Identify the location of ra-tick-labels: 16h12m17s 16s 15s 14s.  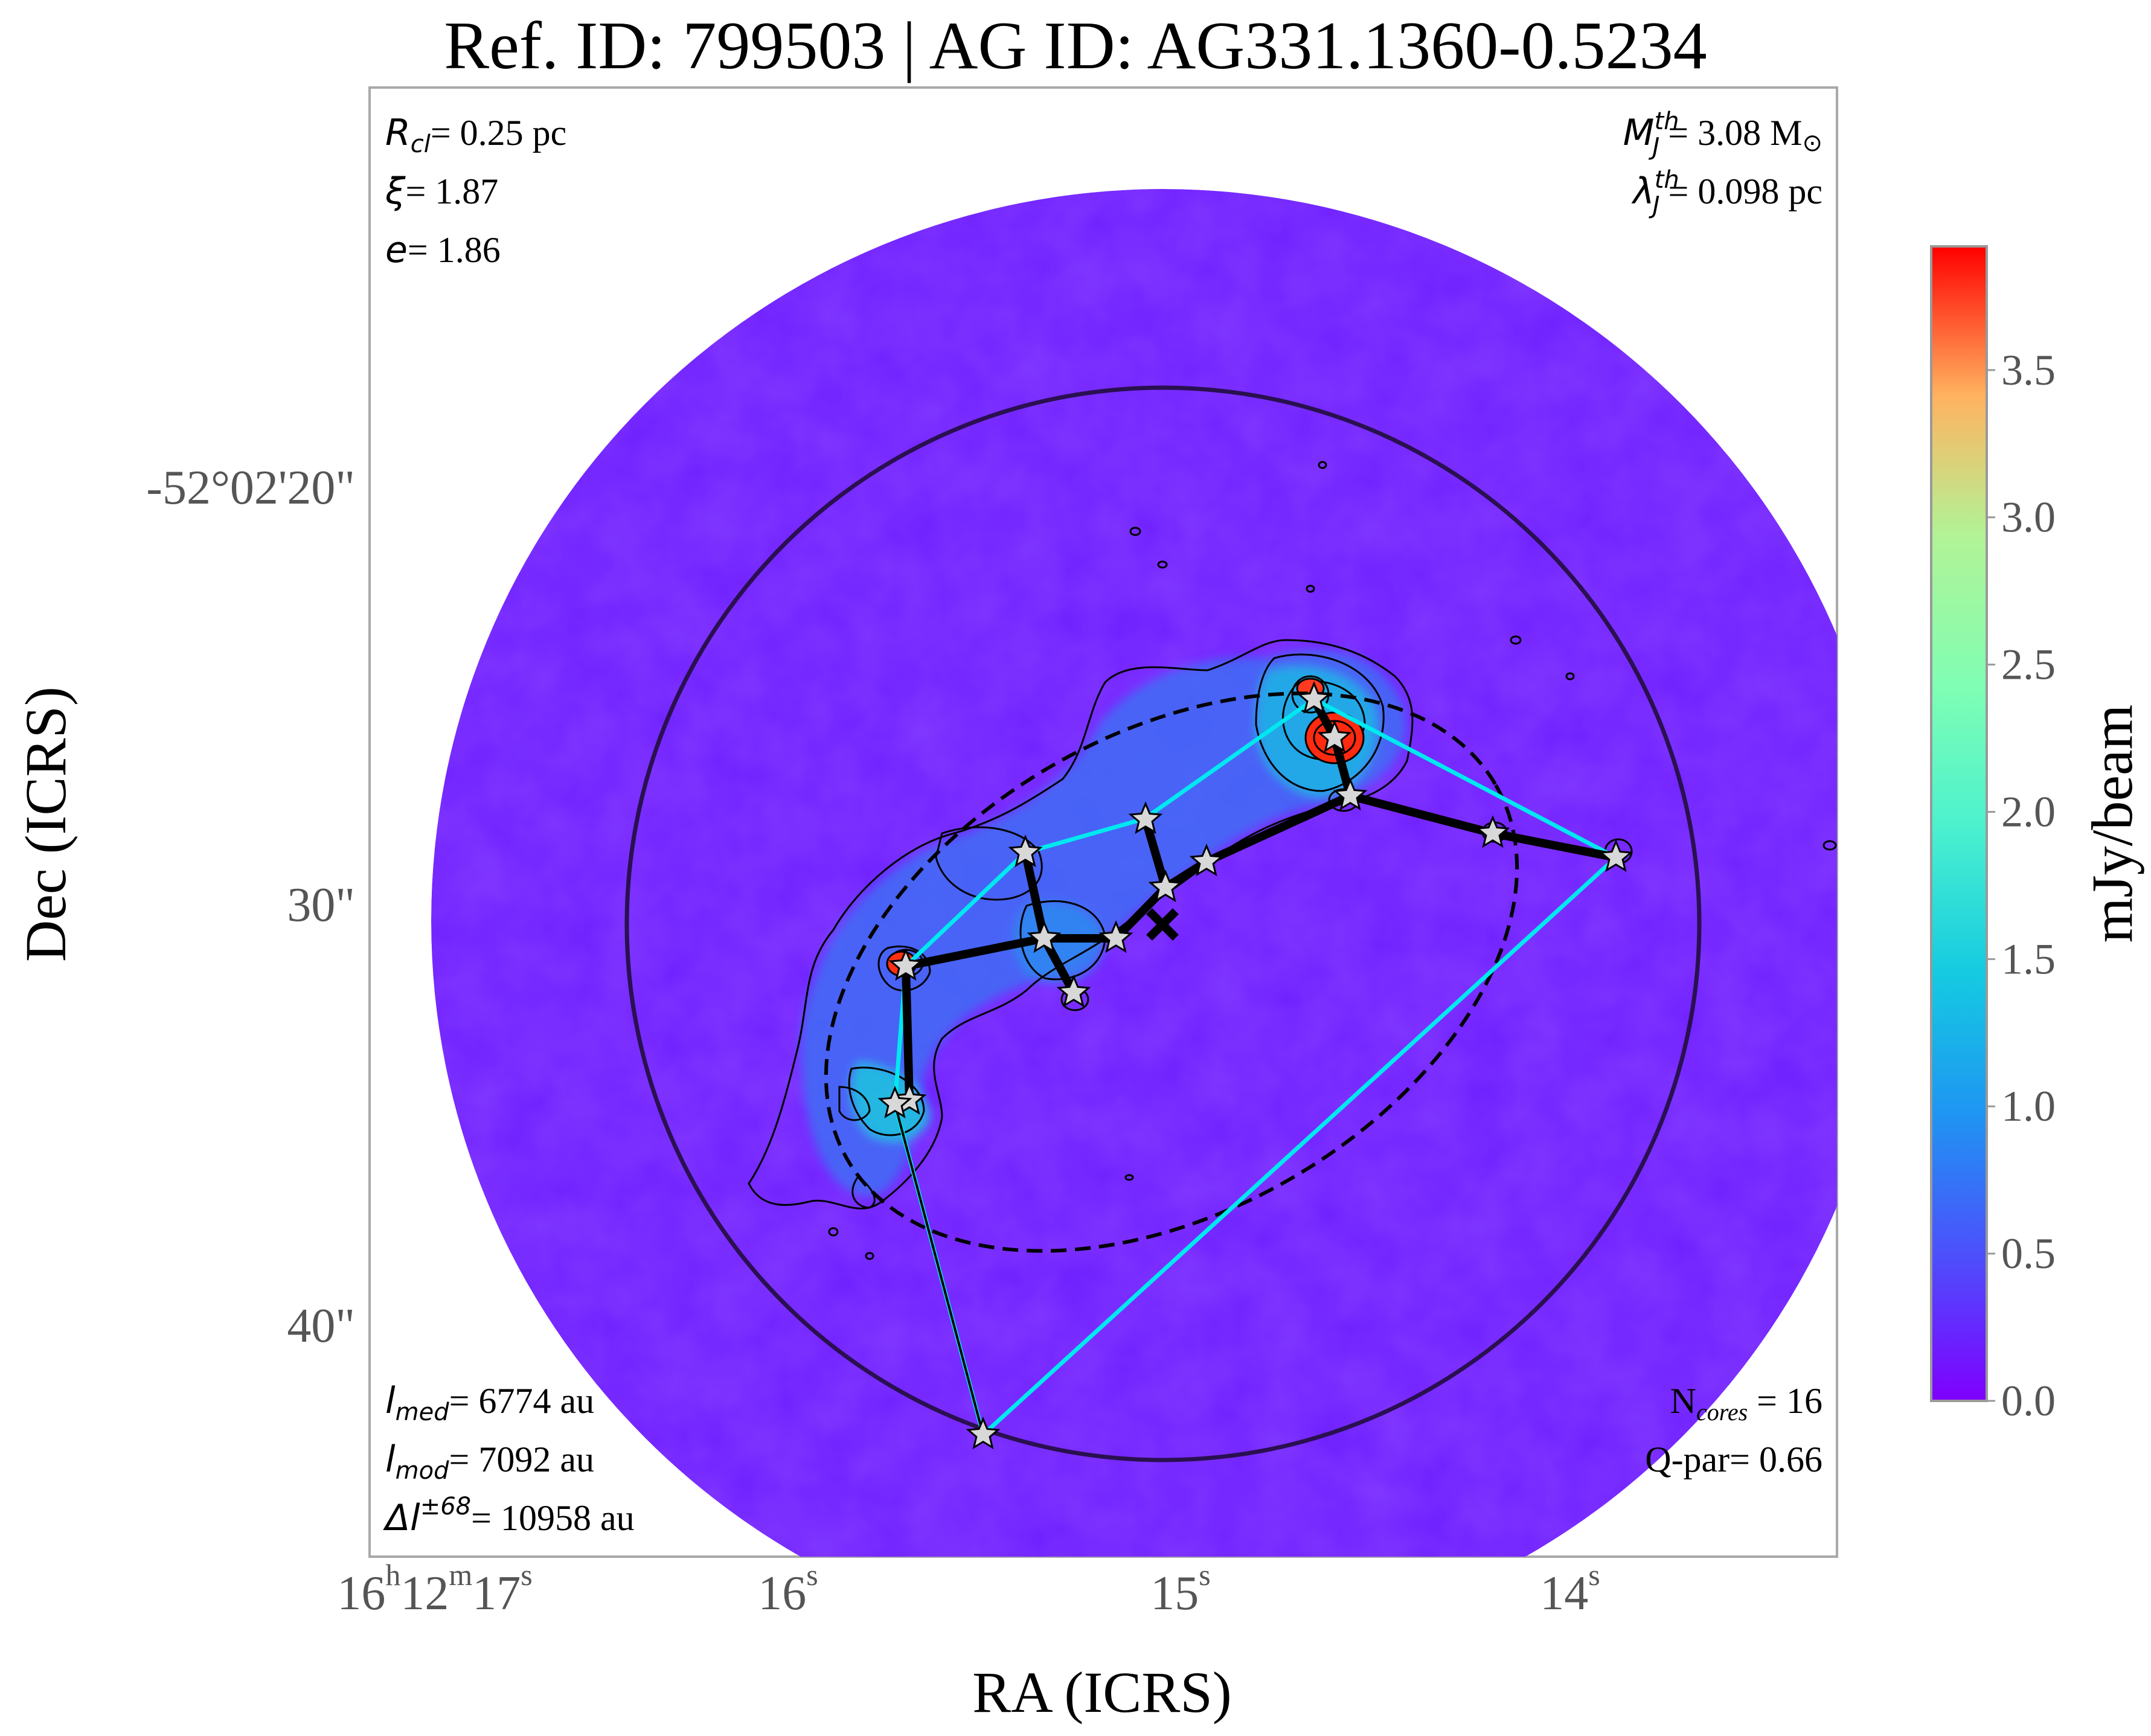
(969, 1589).